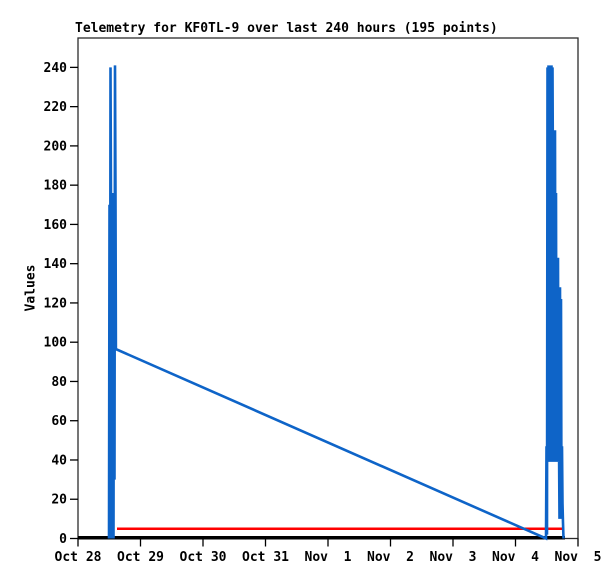  Describe the element at coordinates (56, 186) in the screenshot. I see `y-tick-label: 180` at that location.